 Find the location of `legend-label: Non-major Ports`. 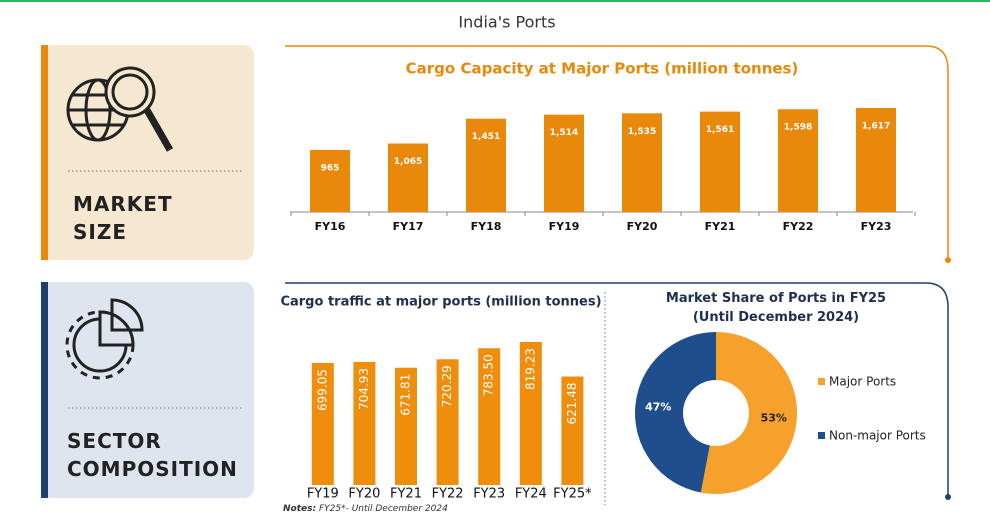

legend-label: Non-major Ports is located at coordinates (877, 436).